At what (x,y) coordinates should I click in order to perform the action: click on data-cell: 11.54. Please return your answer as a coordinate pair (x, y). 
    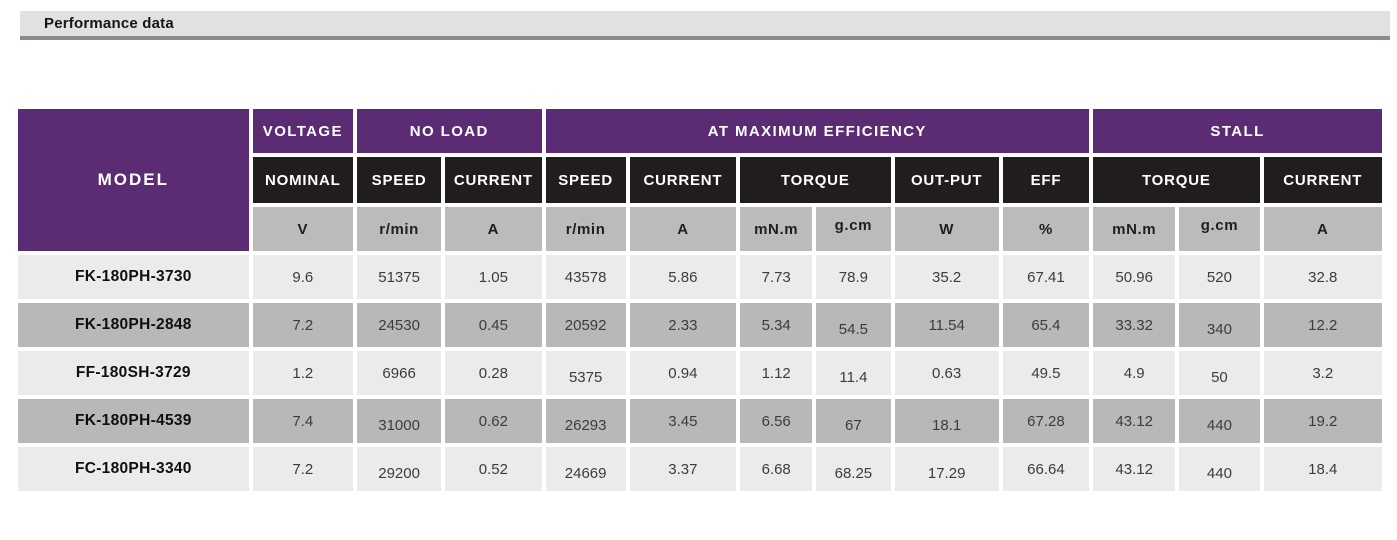
    Looking at the image, I should click on (946, 325).